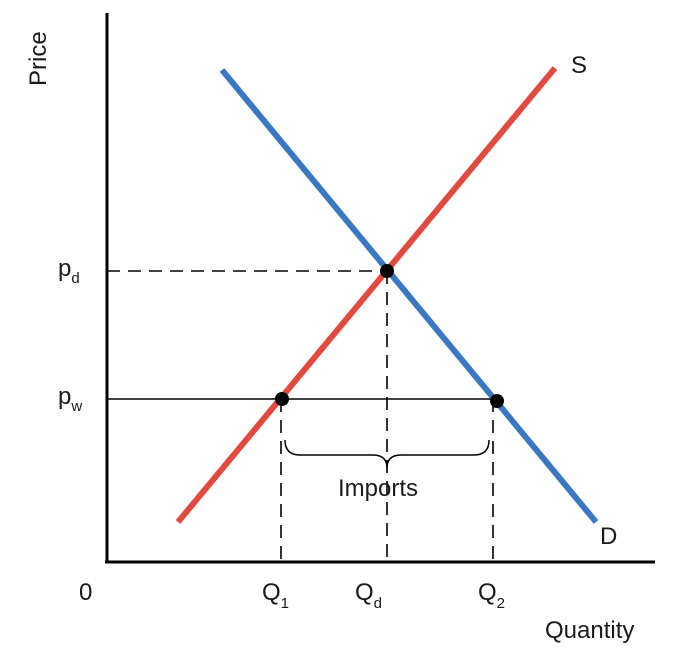 The width and height of the screenshot is (684, 650). What do you see at coordinates (38, 58) in the screenshot?
I see `y-axis-label: Price` at bounding box center [38, 58].